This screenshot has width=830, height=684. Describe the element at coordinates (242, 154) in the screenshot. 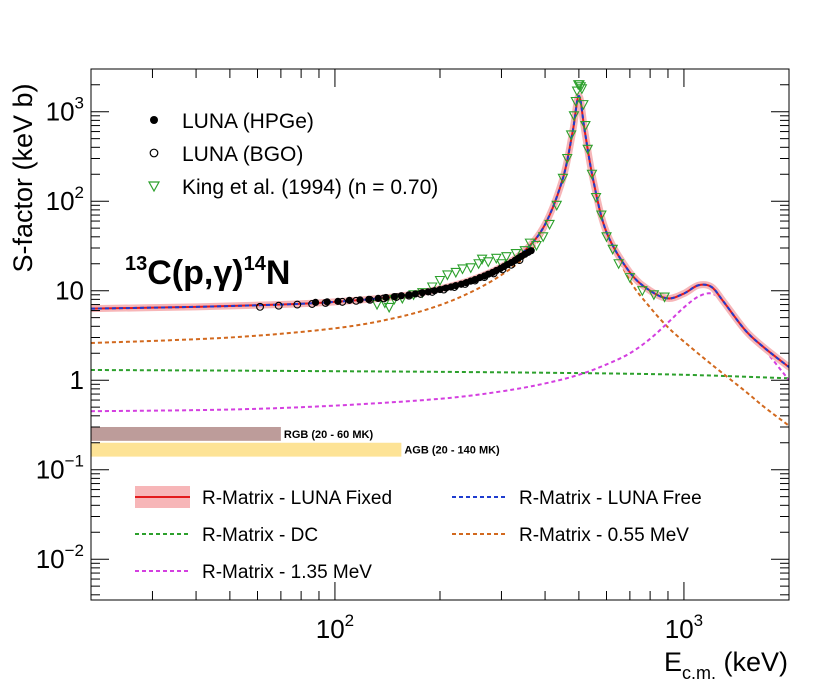

I see `legend-label-bgo: LUNA (BGO)` at that location.